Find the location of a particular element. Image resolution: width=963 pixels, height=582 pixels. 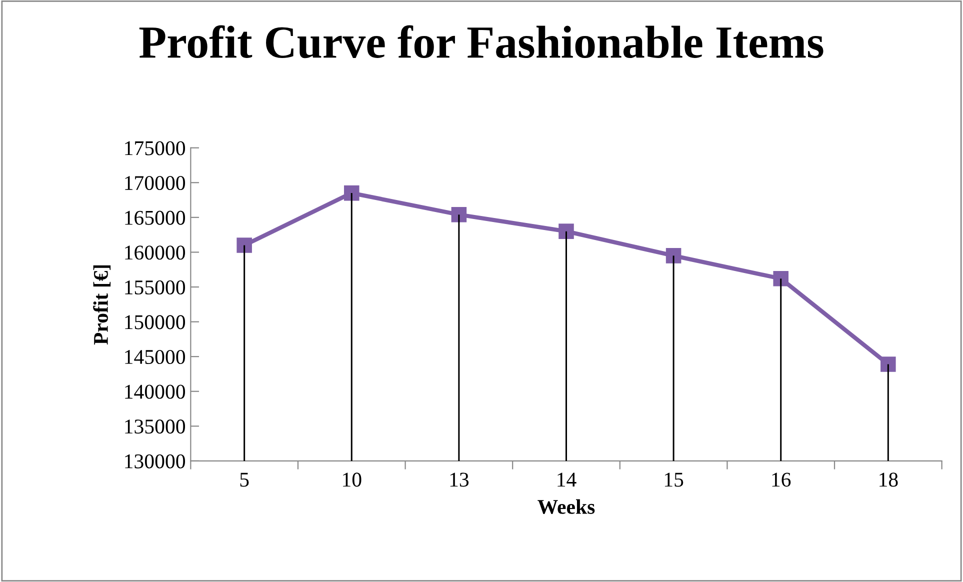

y-tick-label: 130000 is located at coordinates (155, 461).